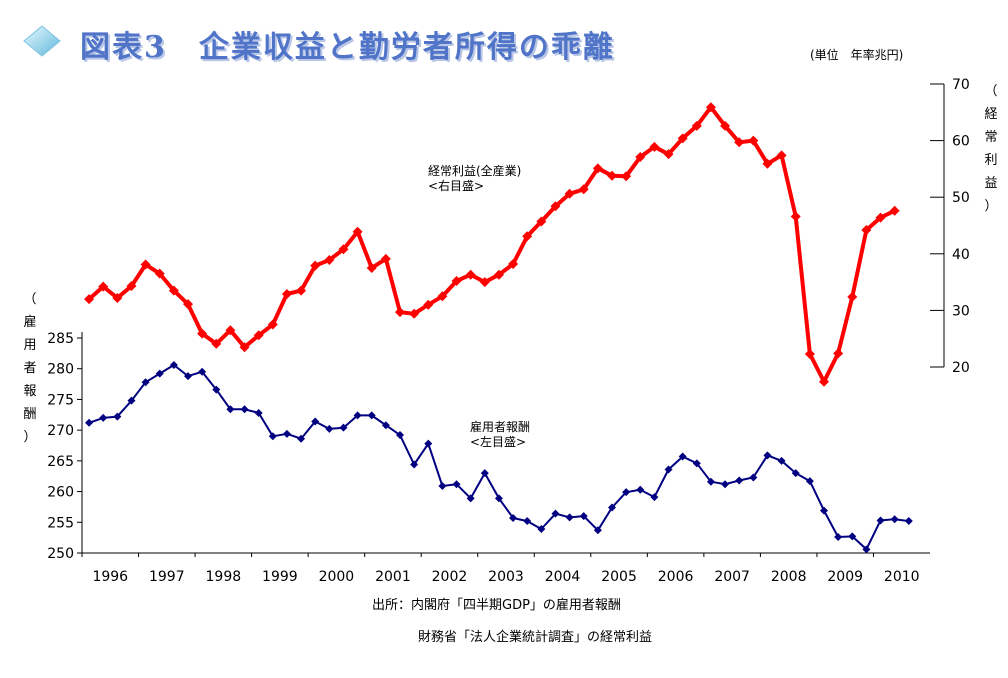 Image resolution: width=1008 pixels, height=678 pixels. Describe the element at coordinates (498, 442) in the screenshot. I see `compensation-series-axis-note: <左目盛>` at that location.